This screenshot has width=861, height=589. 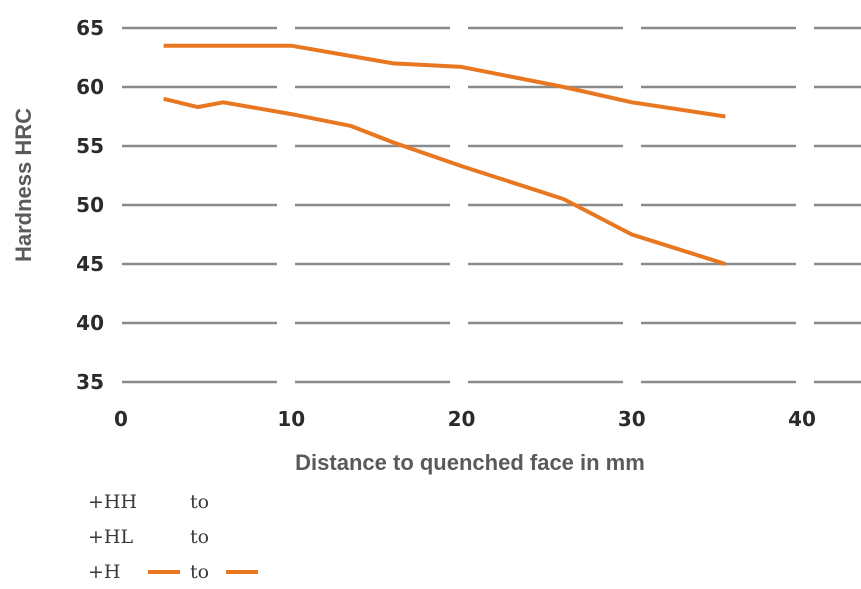 I want to click on legend-row-hl: +HL to, so click(x=178, y=536).